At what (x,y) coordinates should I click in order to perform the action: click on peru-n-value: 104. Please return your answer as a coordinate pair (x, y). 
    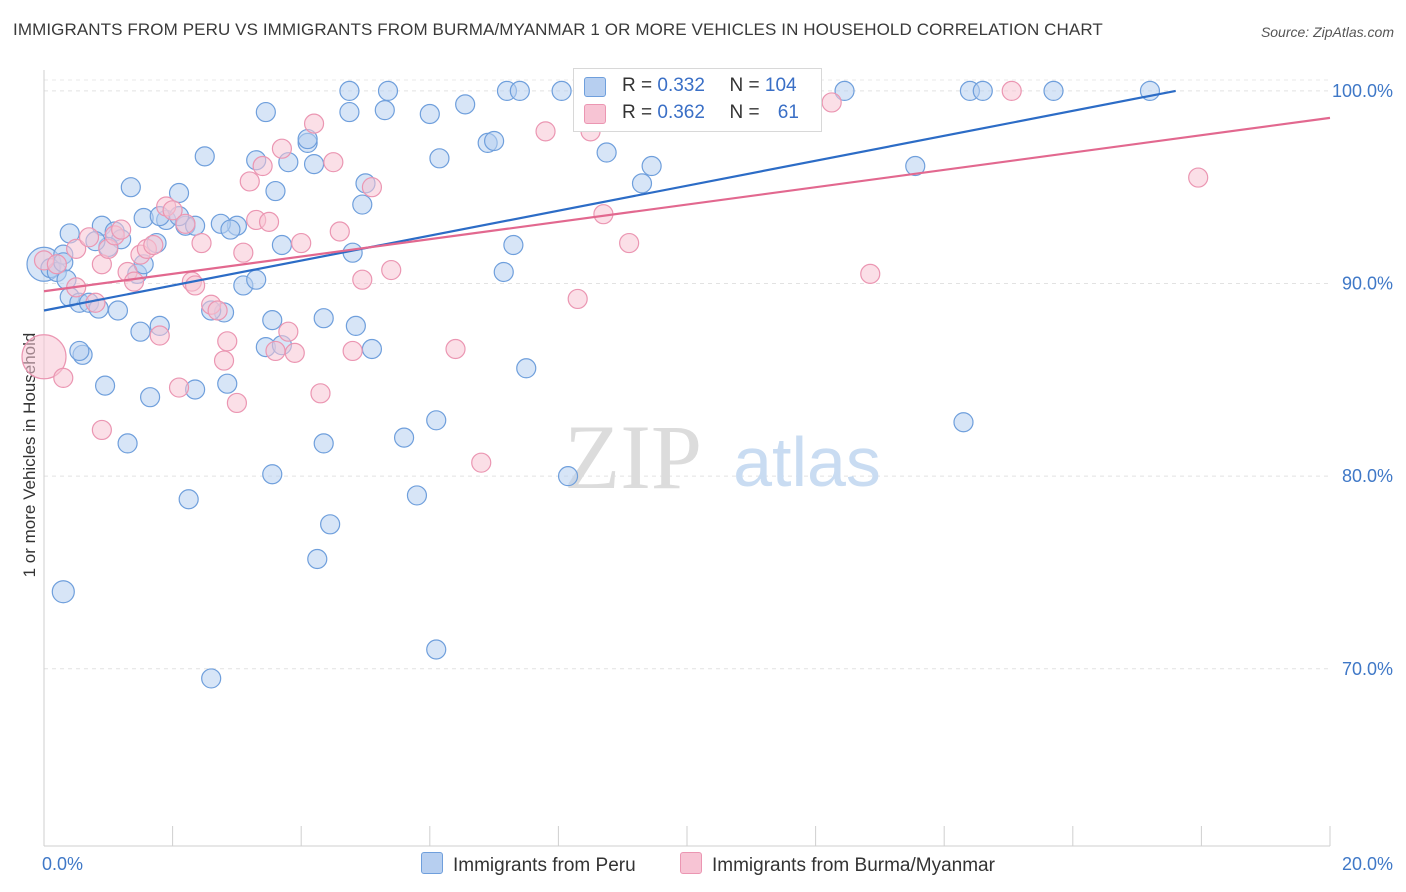
    Looking at the image, I should click on (780, 85).